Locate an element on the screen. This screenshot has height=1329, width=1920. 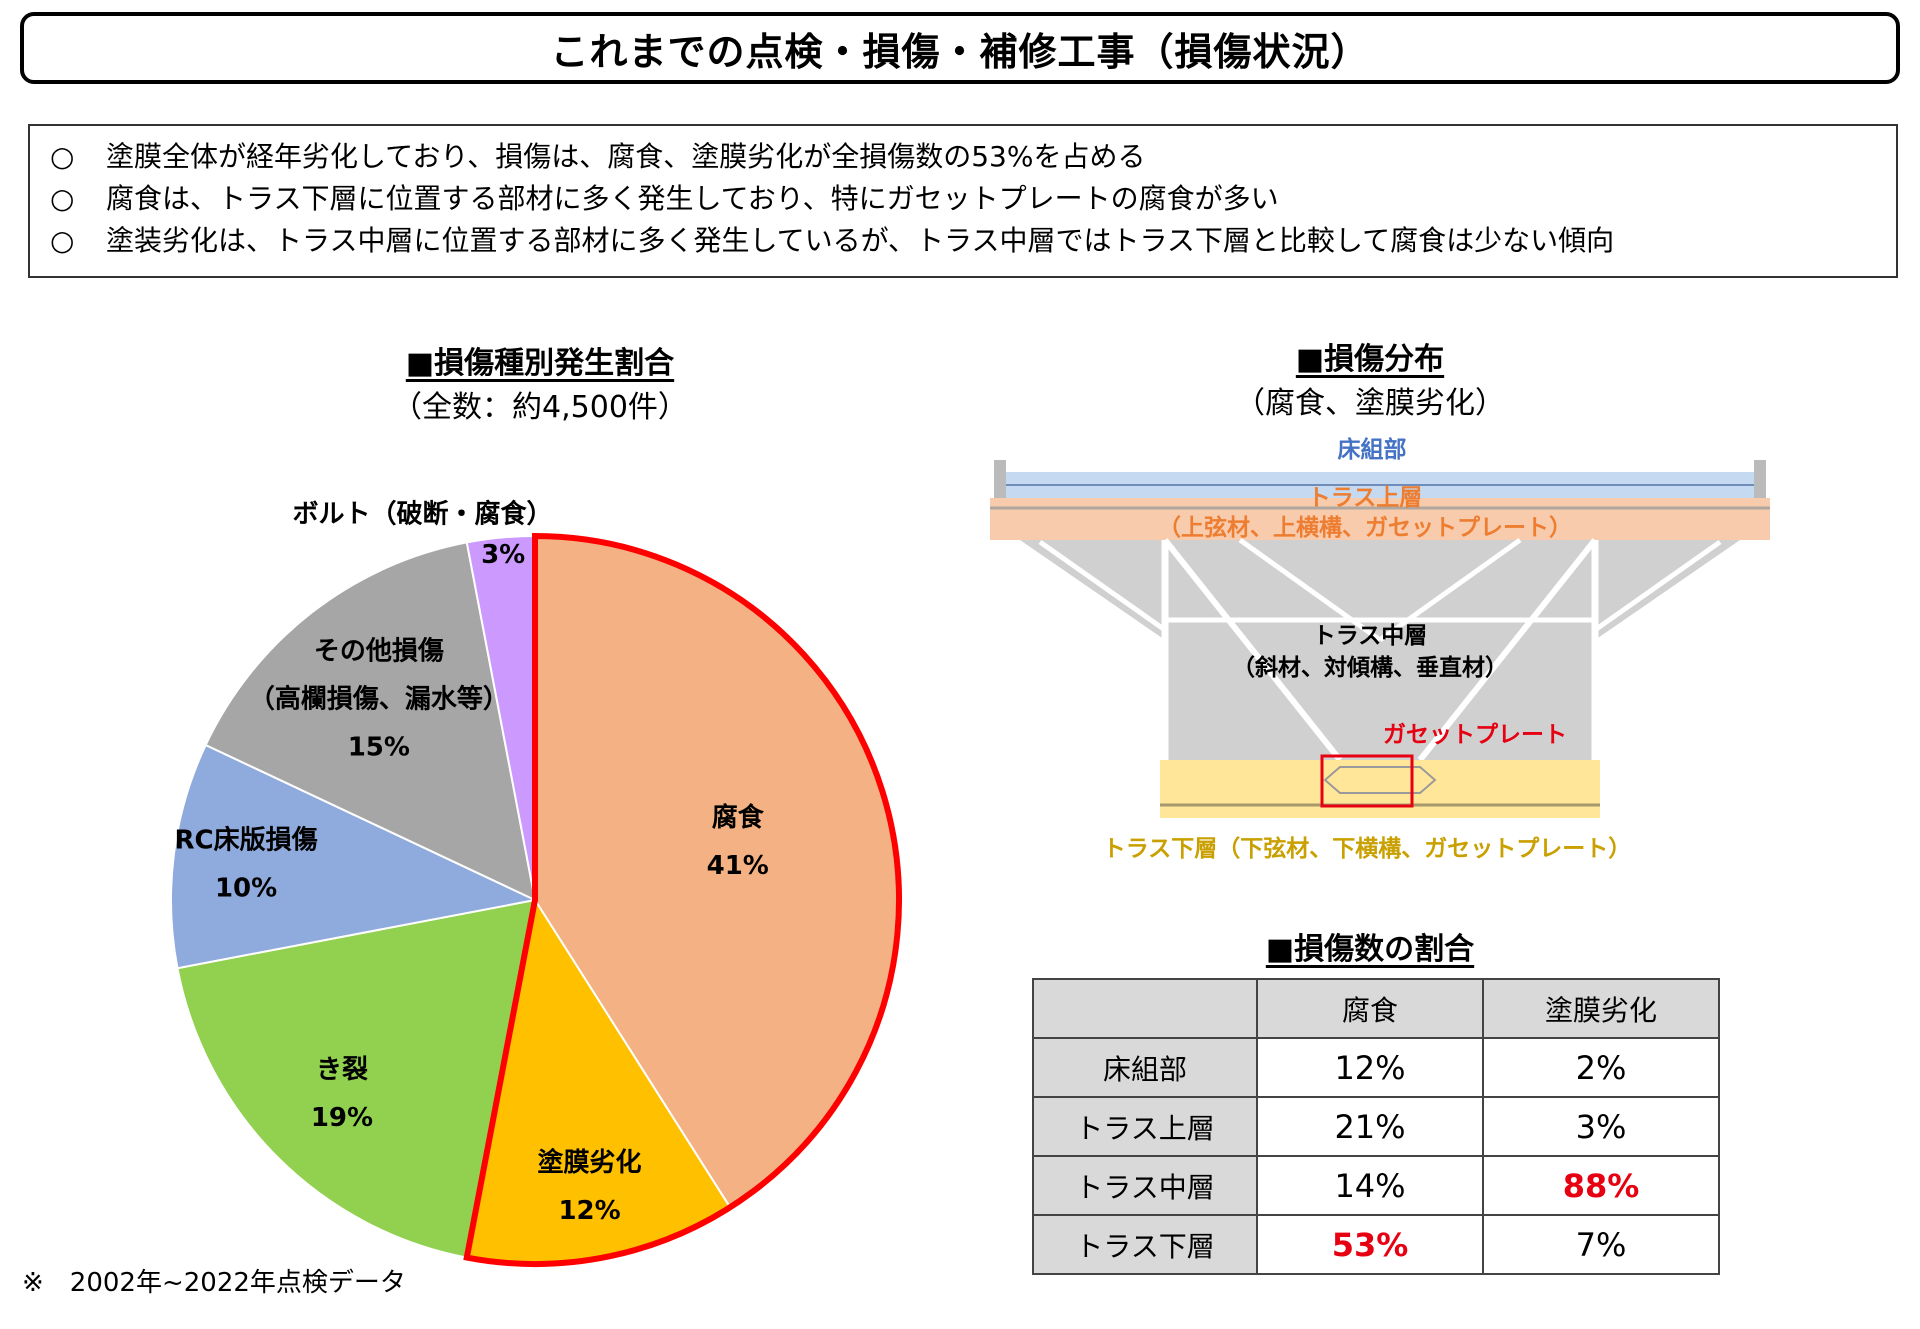
table-row: トラス中層 14% 88% is located at coordinates (1376, 1185).